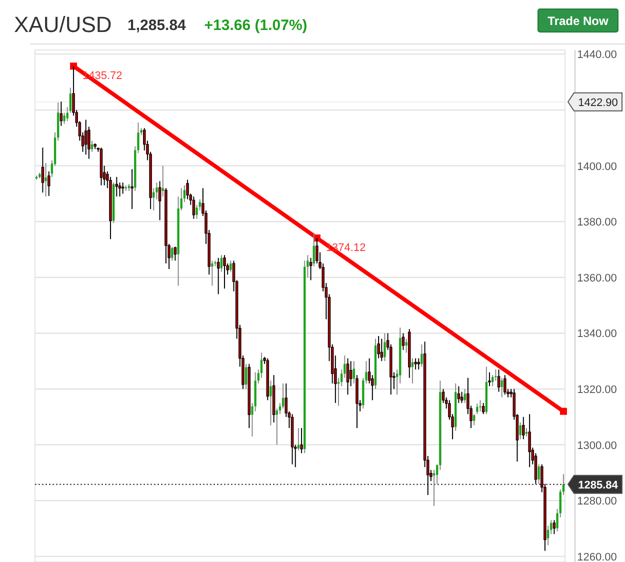 The image size is (625, 562). Describe the element at coordinates (597, 446) in the screenshot. I see `y-tick-label: 1300.00` at that location.